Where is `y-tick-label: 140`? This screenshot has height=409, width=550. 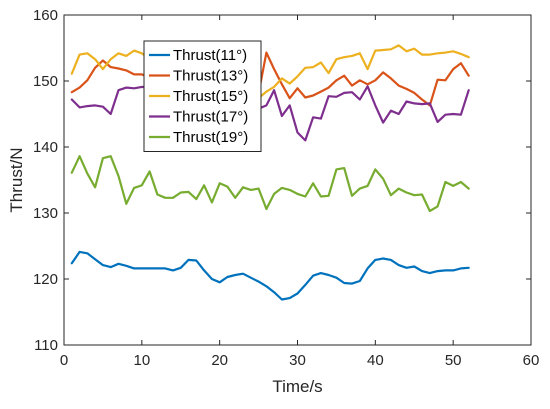
y-tick-label: 140 is located at coordinates (45, 147).